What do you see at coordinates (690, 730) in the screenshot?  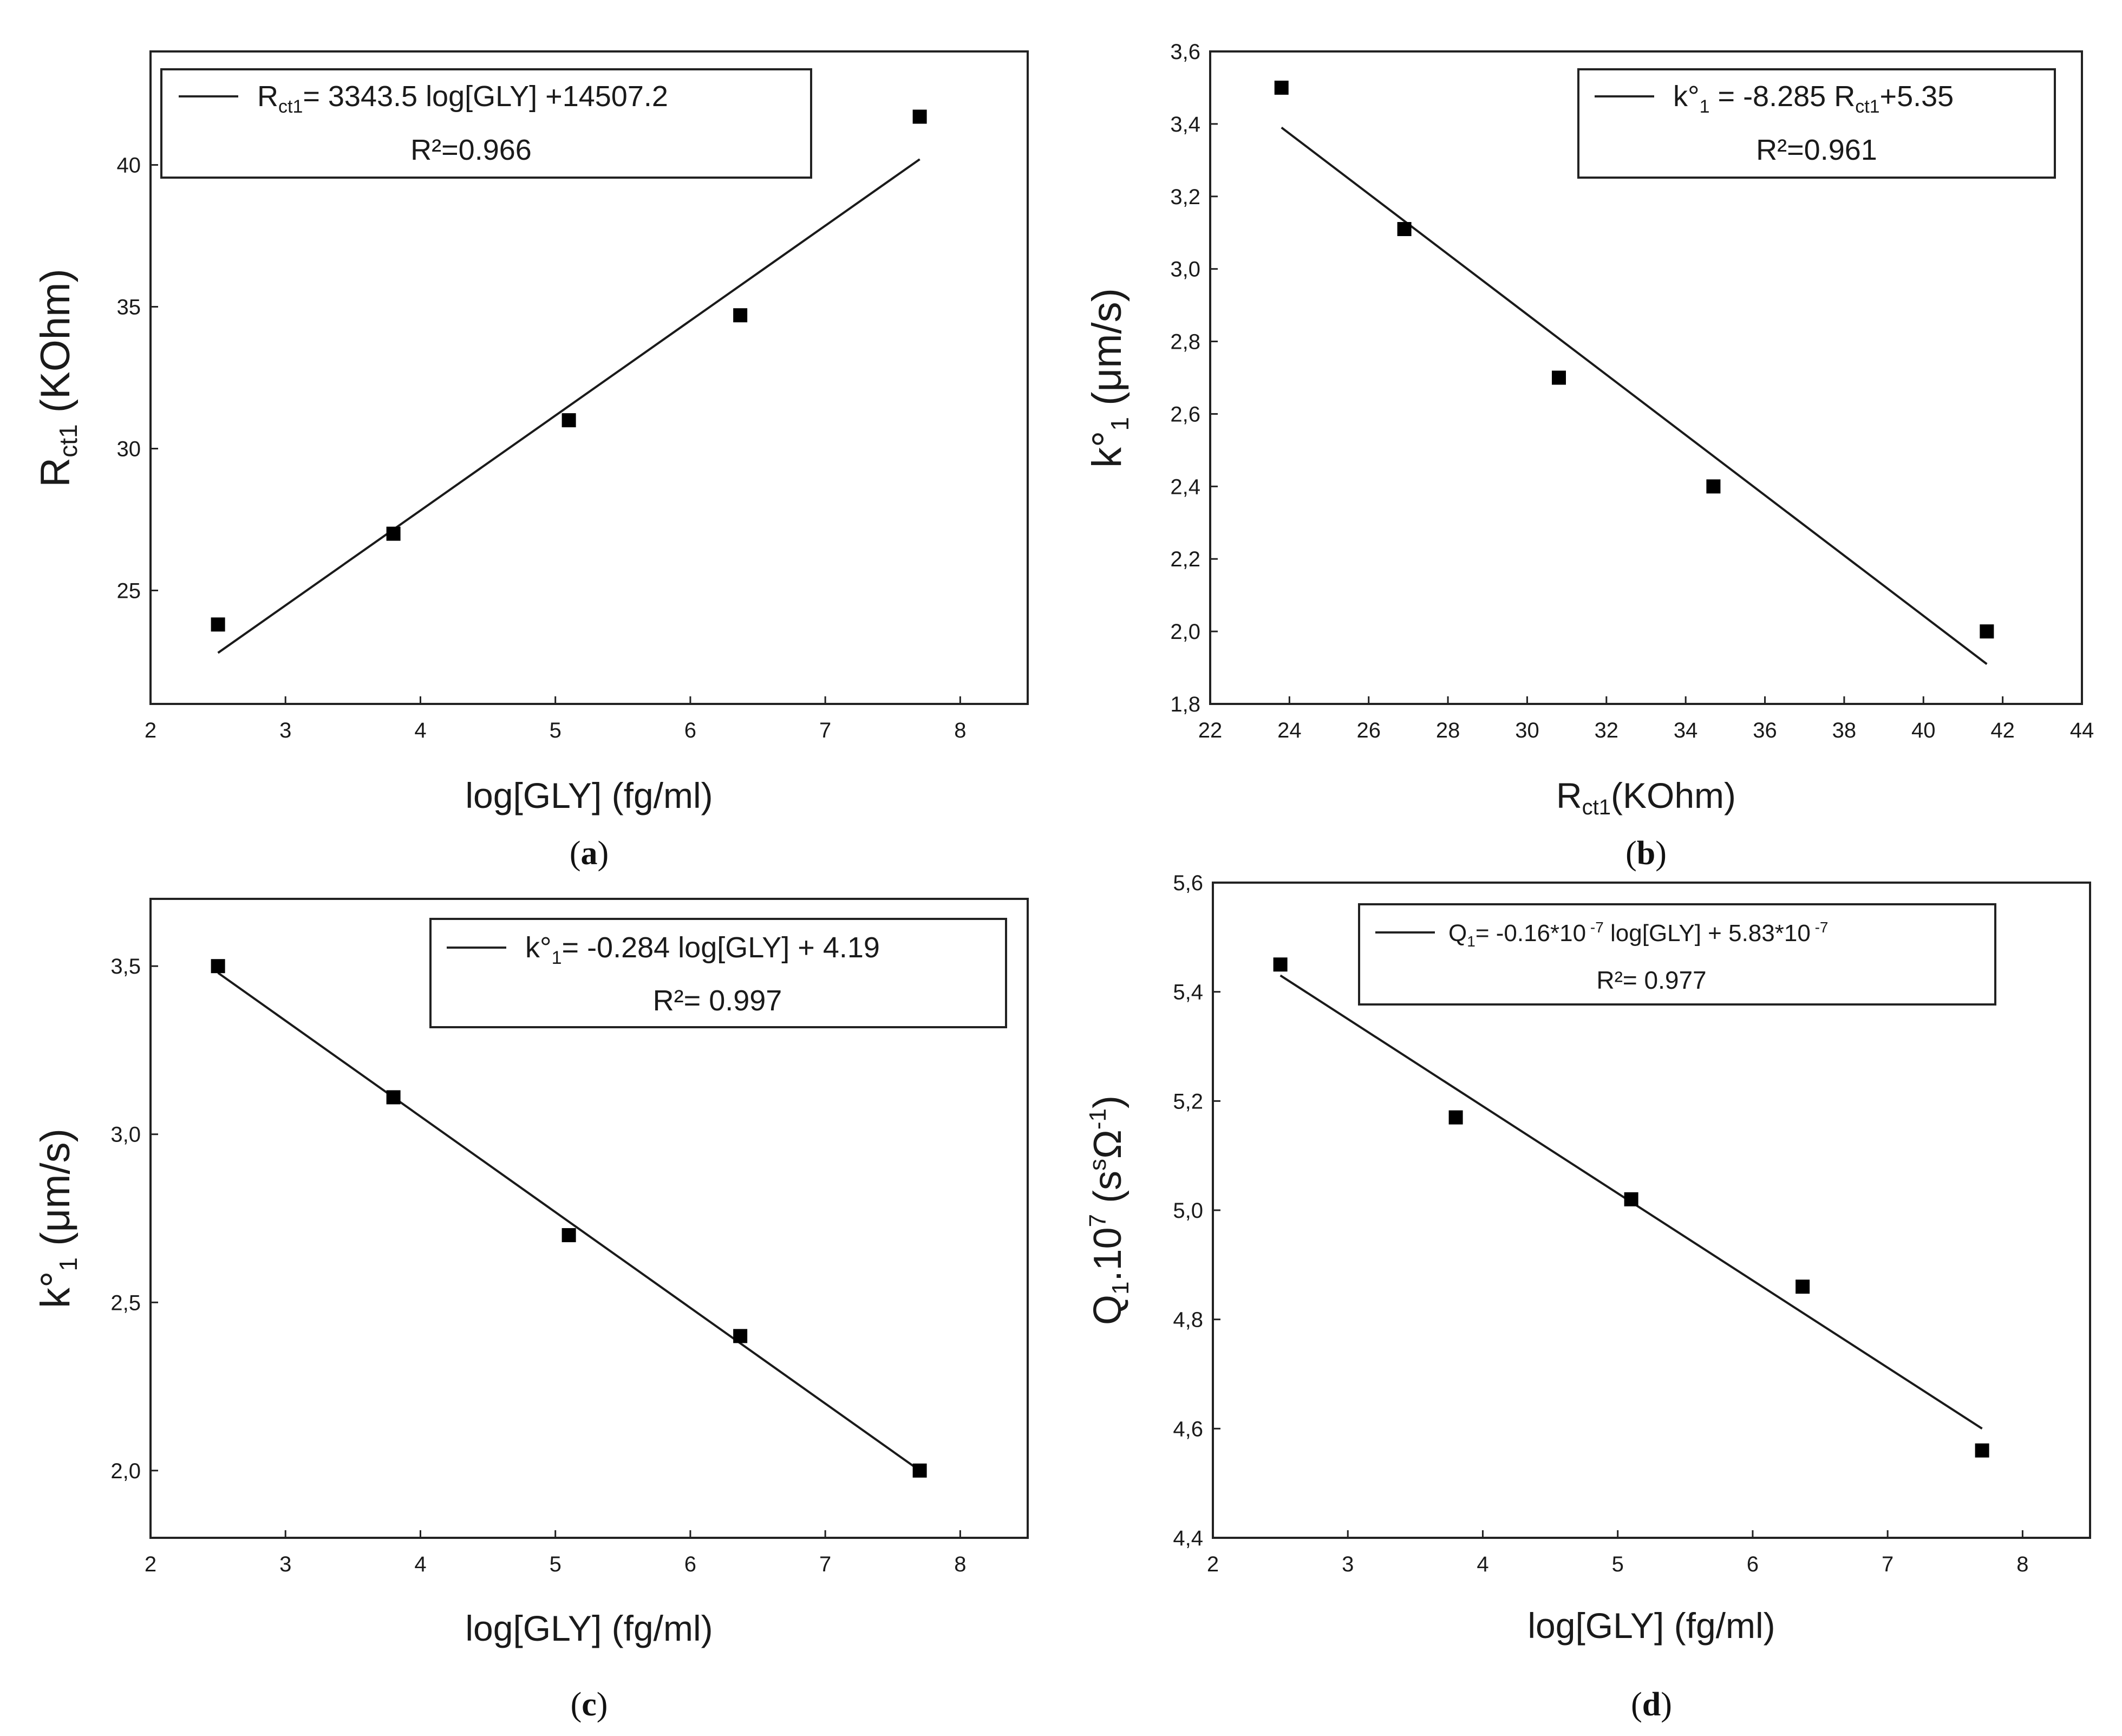 I see `x-tick-label-a: 6` at bounding box center [690, 730].